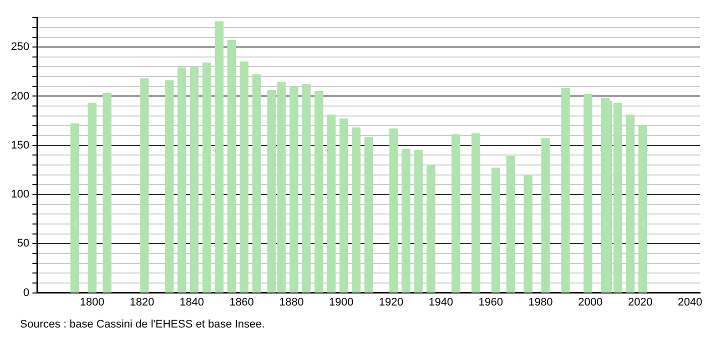  What do you see at coordinates (490, 302) in the screenshot?
I see `x-tick-label: 1960` at bounding box center [490, 302].